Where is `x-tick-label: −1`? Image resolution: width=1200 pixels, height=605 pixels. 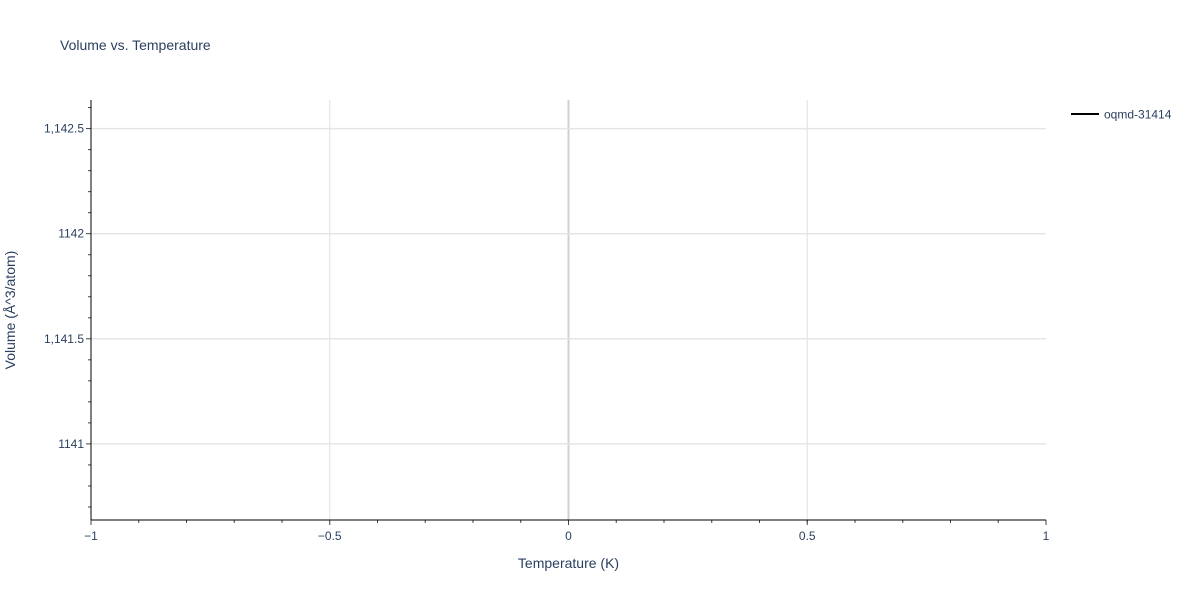
x-tick-label: −1 is located at coordinates (91, 536).